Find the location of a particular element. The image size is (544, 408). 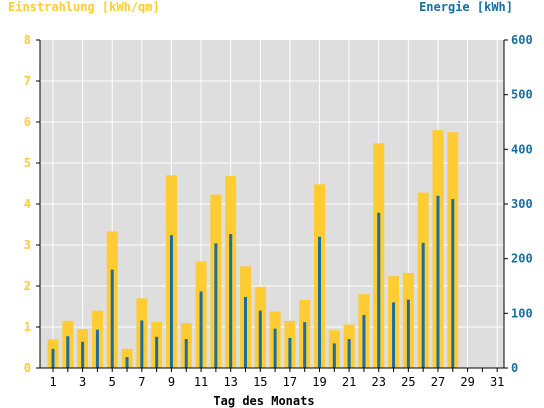

left-axis-ticks: 0 1 2 3 4 5 6 7 8 is located at coordinates (32, 204).